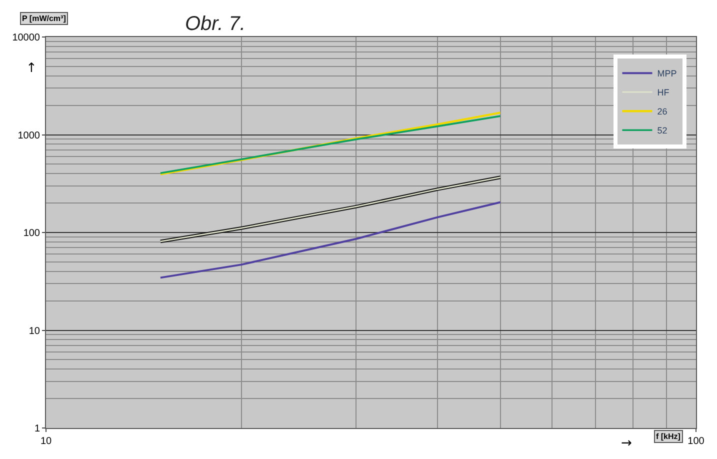  Describe the element at coordinates (29, 136) in the screenshot. I see `y-tick-label: 1000` at that location.